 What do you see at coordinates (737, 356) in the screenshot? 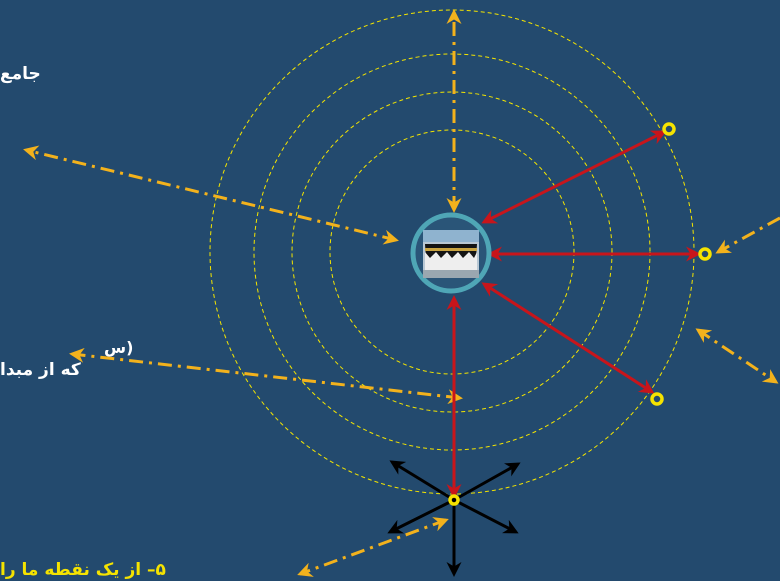
I see `orange-arrow-right-bottom` at bounding box center [737, 356].